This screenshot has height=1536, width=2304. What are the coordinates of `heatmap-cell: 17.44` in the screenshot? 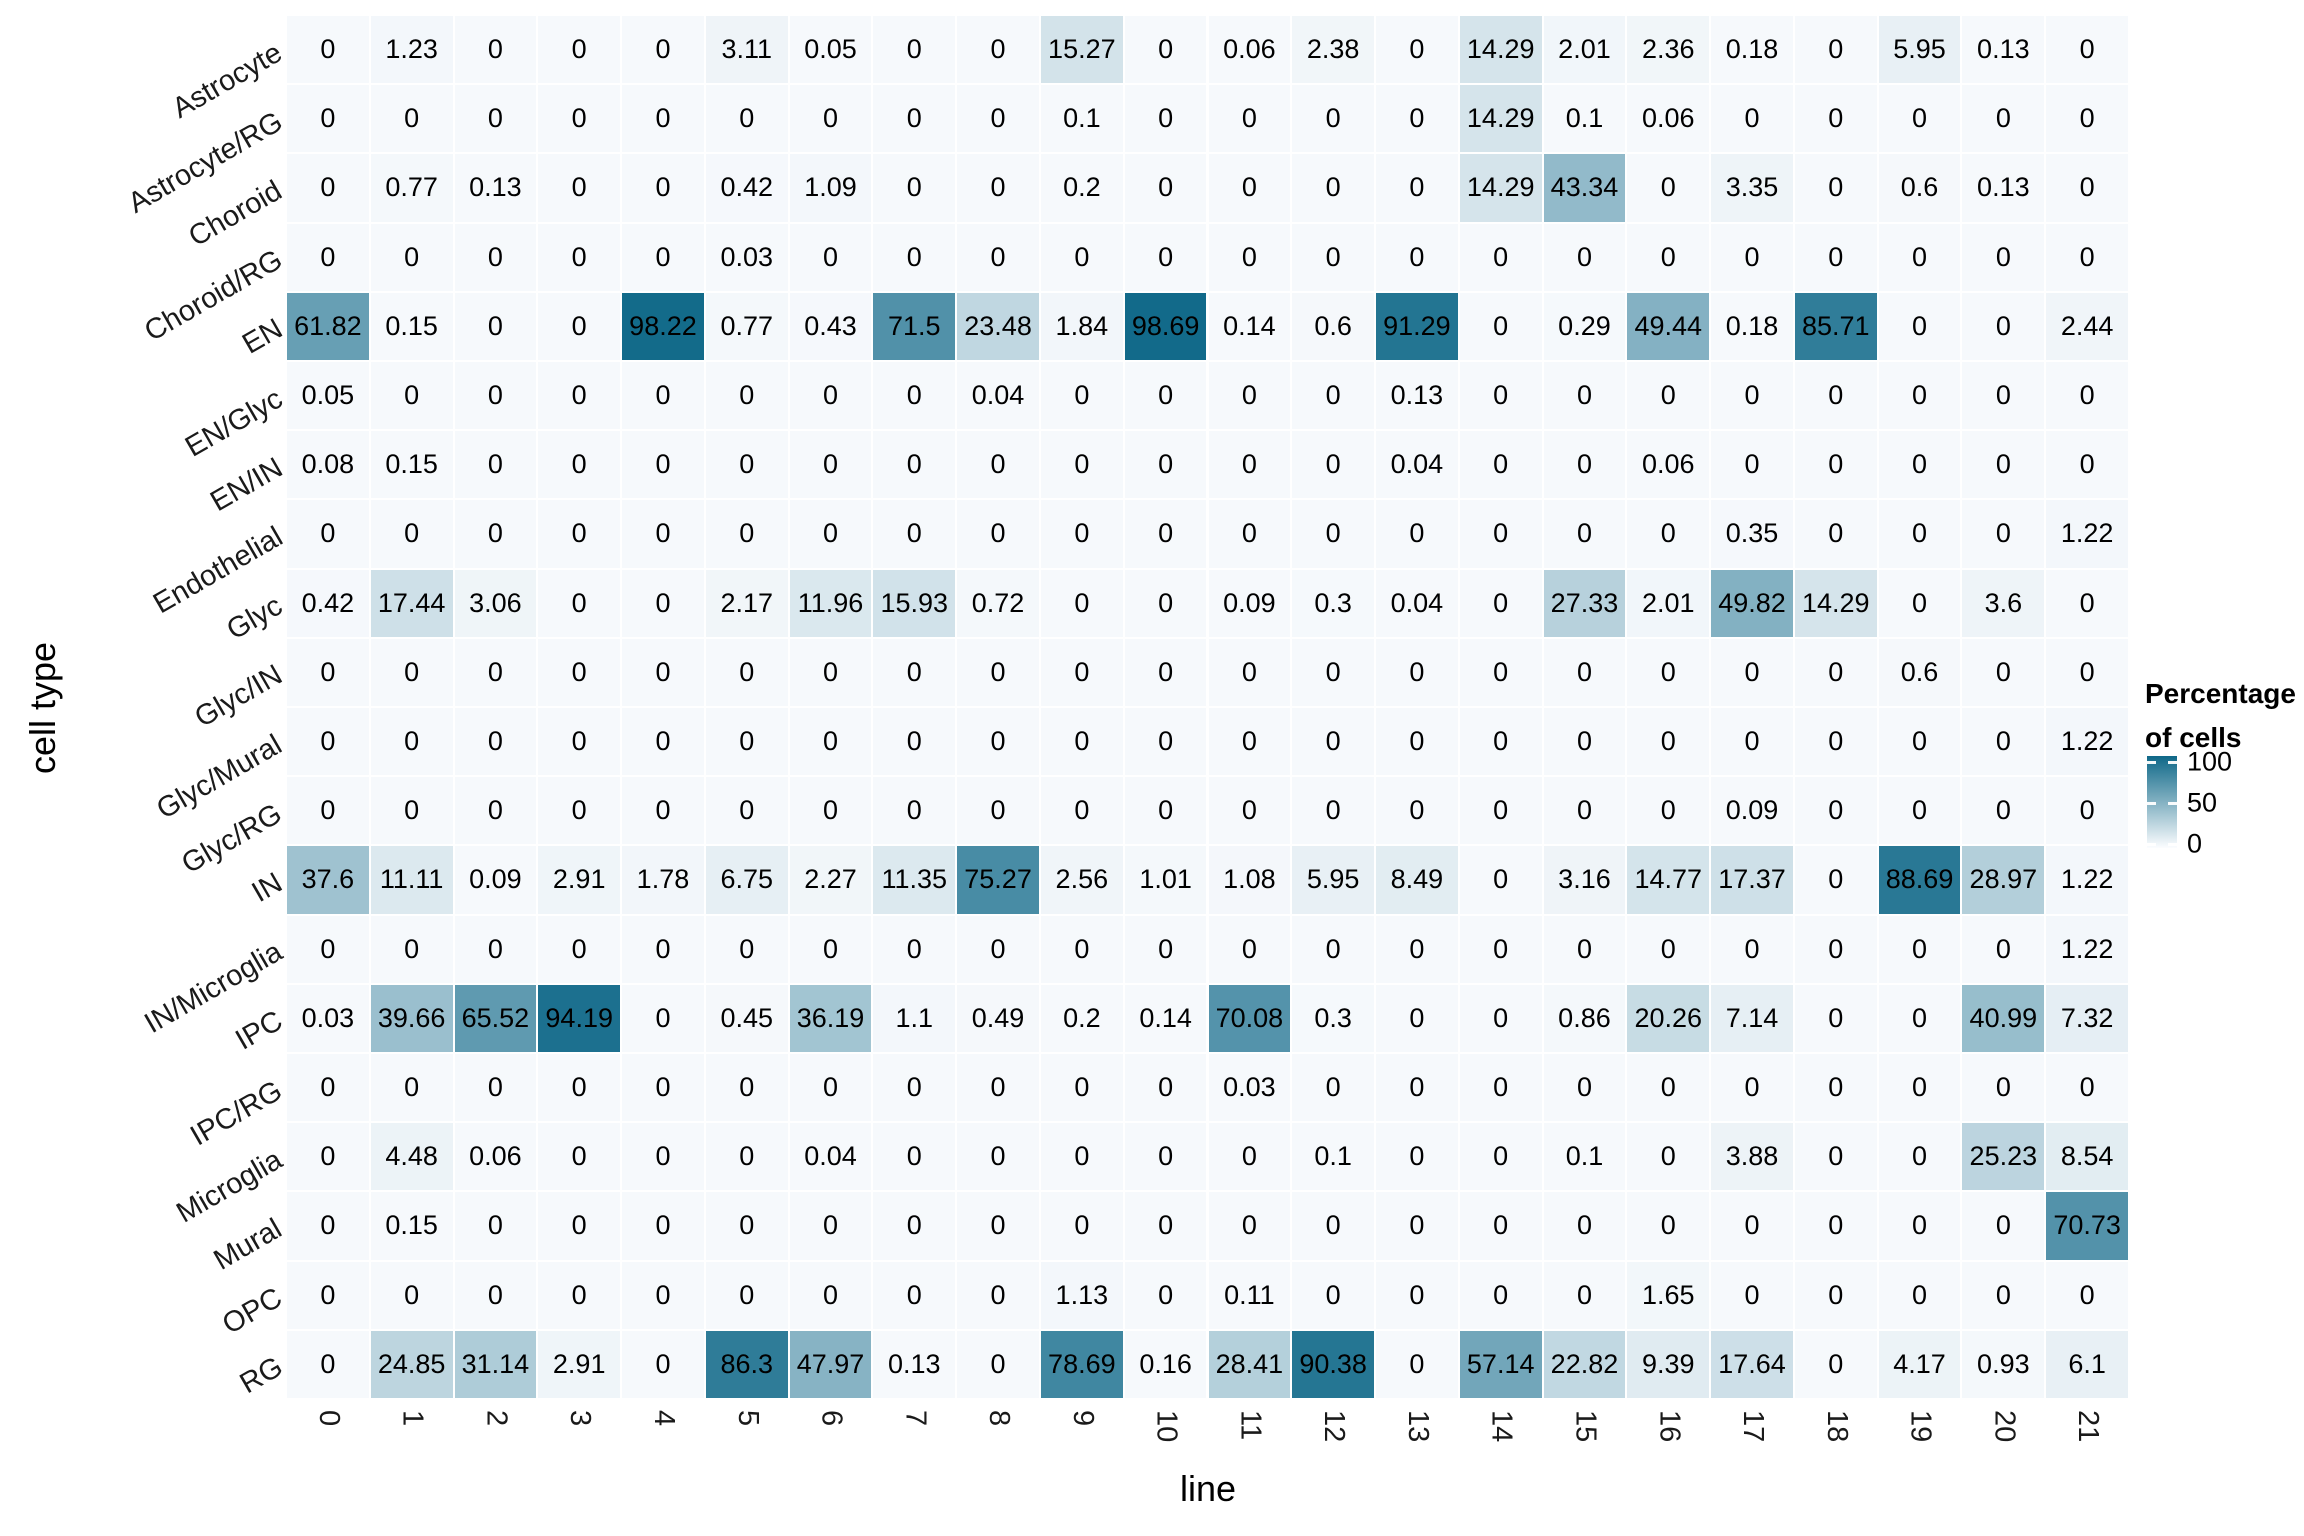 It's located at (411, 603).